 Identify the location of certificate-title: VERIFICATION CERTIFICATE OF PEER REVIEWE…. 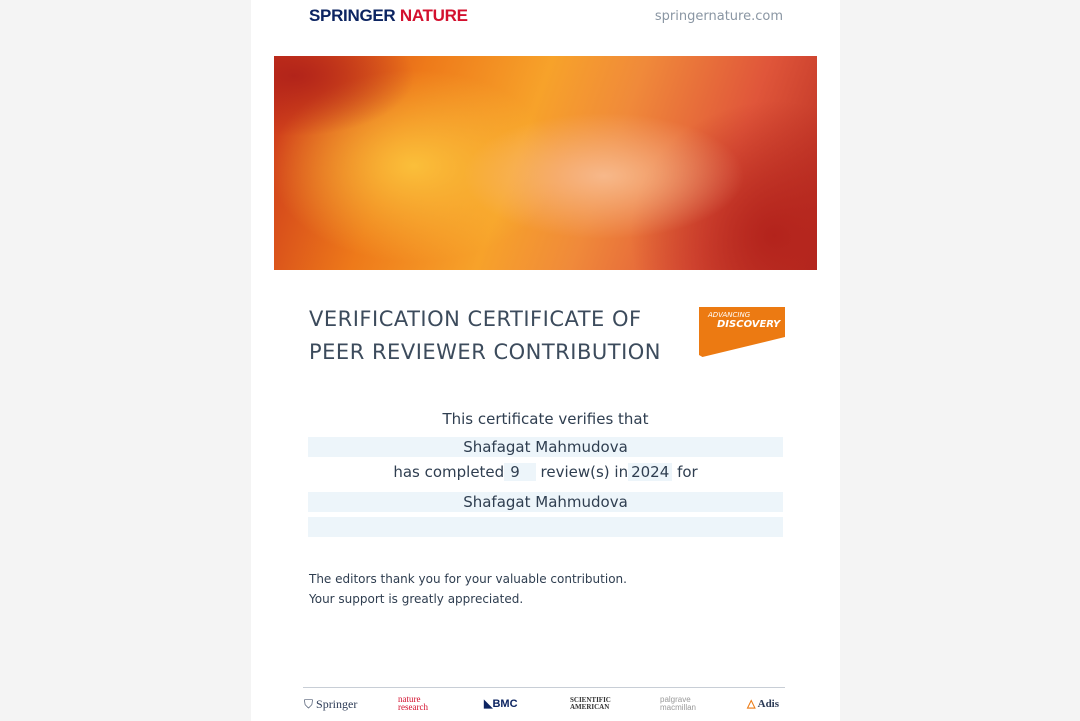
(485, 335).